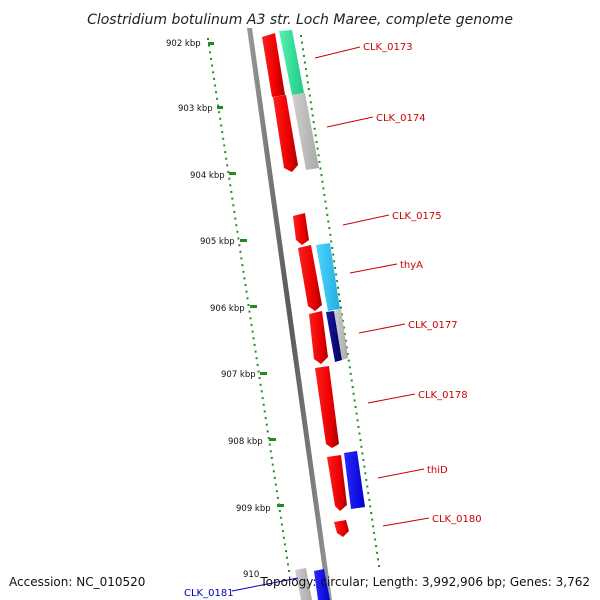  I want to click on gene-label-clk0173: CLK_0173, so click(388, 47).